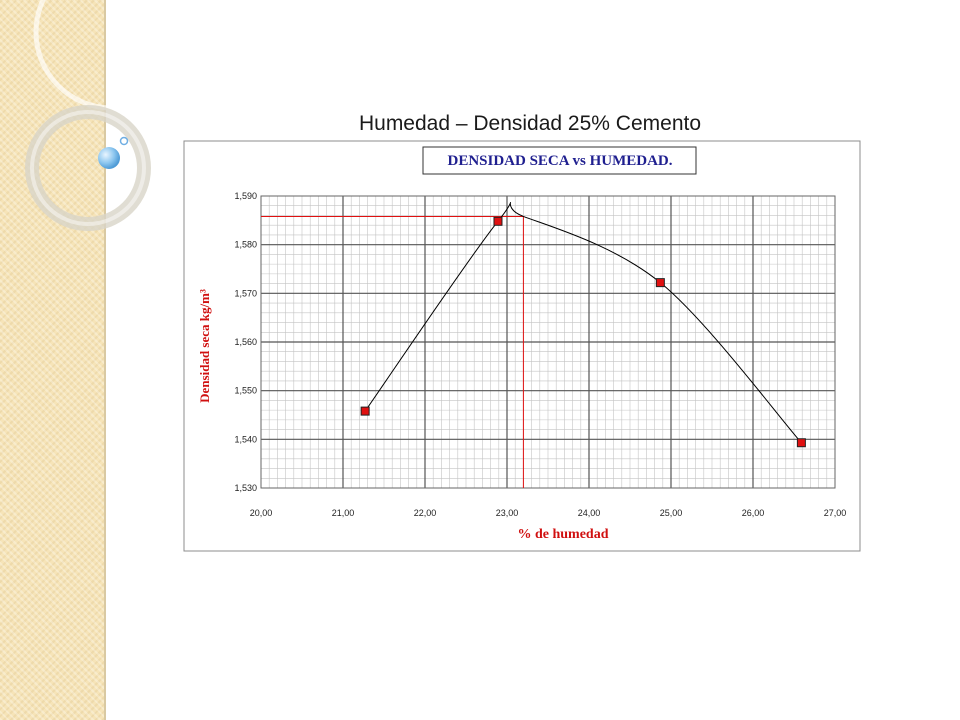 This screenshot has height=720, width=960. I want to click on side-decor-edge, so click(105, 360).